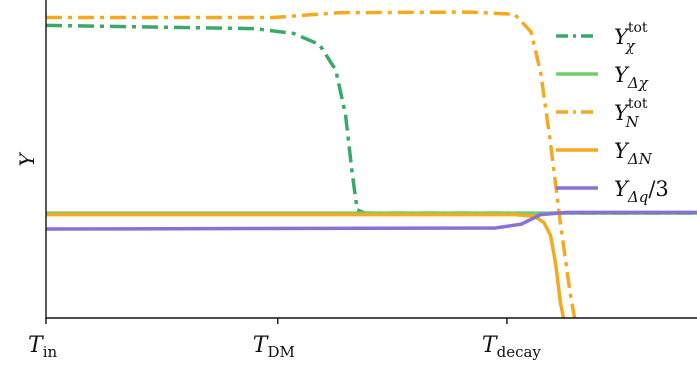 This screenshot has width=697, height=365. What do you see at coordinates (612, 191) in the screenshot?
I see `legend-entry-Ydelta_q: YΔq/3` at bounding box center [612, 191].